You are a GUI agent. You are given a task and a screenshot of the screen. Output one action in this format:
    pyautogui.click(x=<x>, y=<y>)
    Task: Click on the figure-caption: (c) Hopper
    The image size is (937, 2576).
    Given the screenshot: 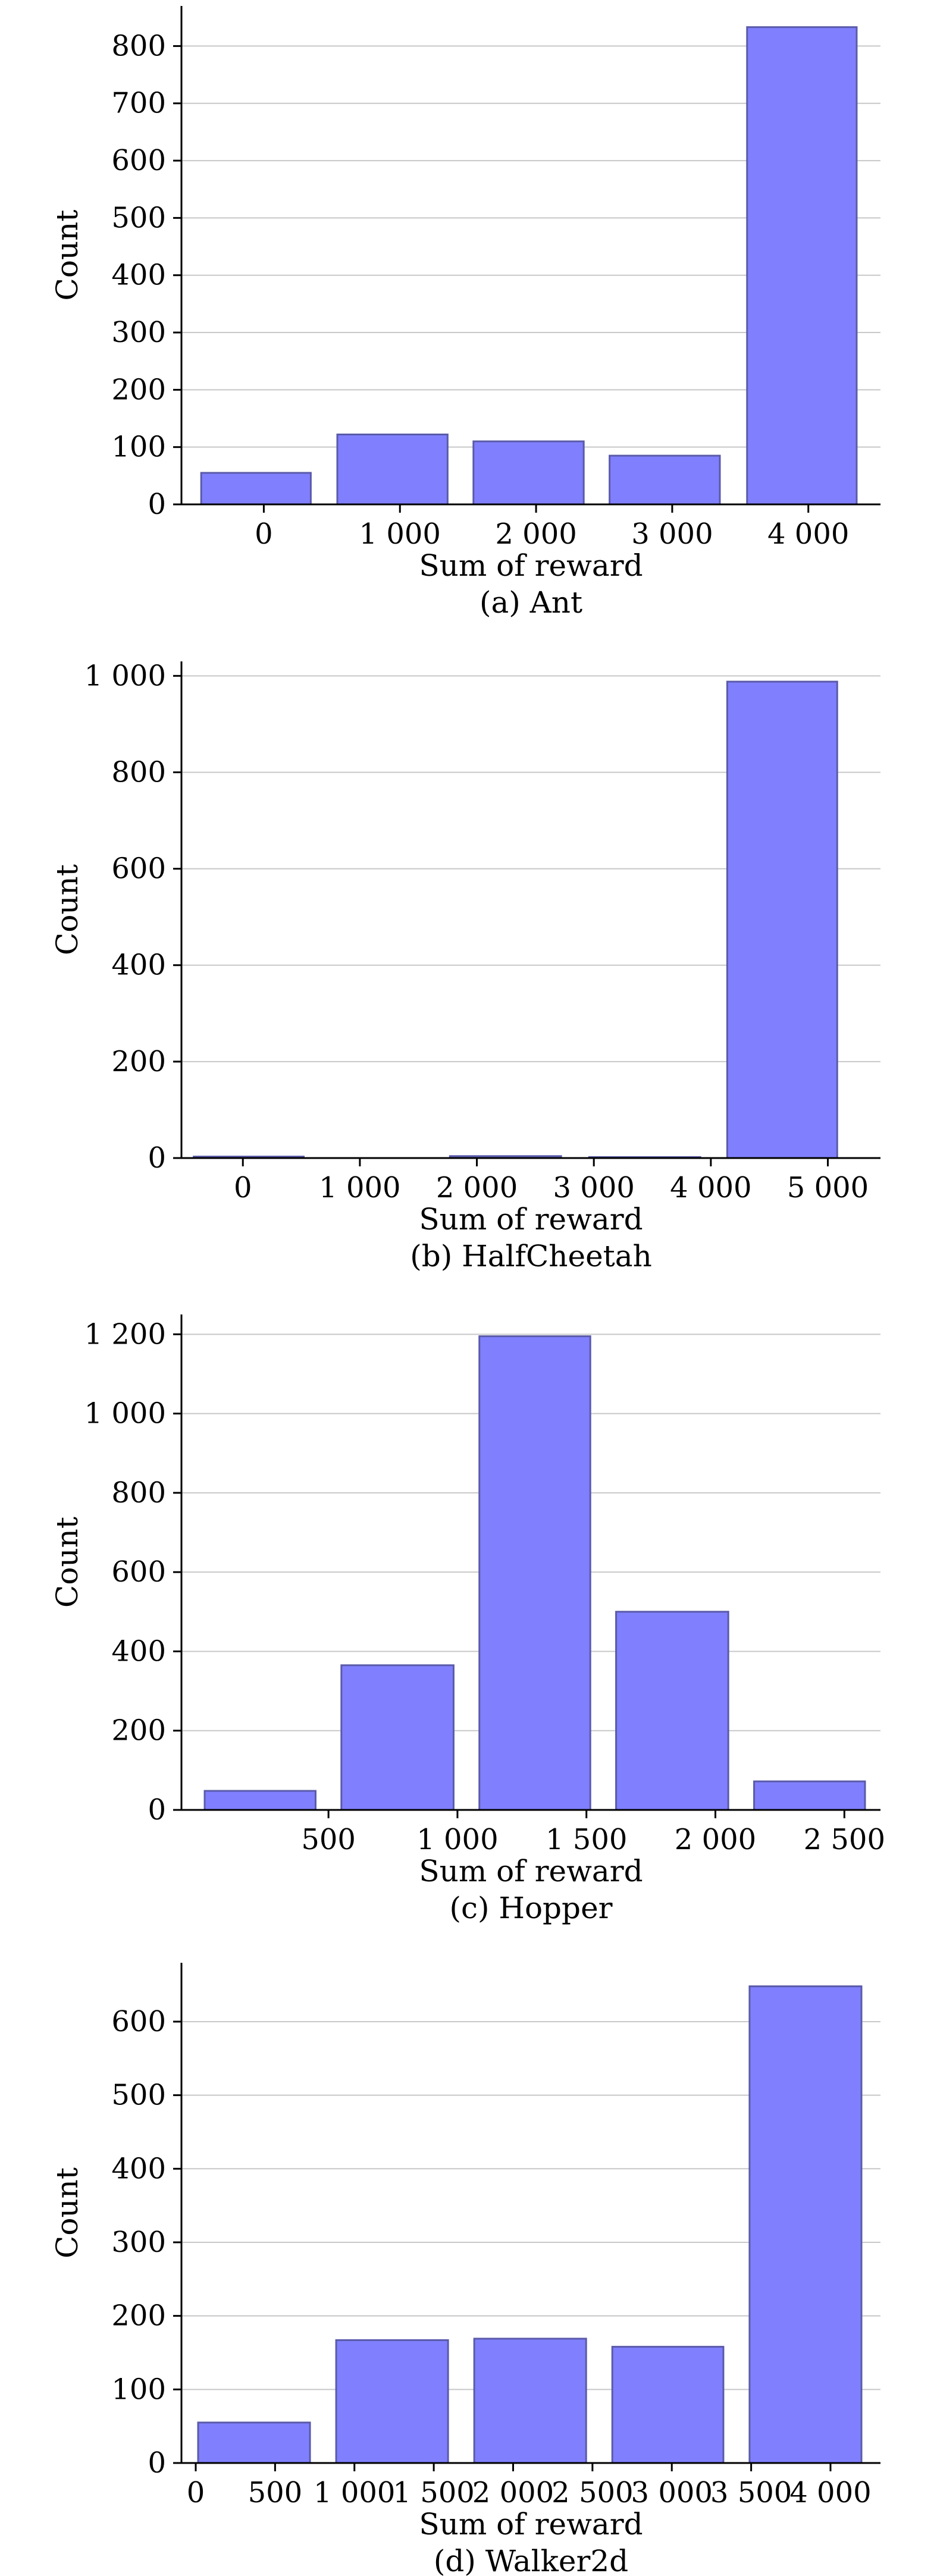 What is the action you would take?
    pyautogui.click(x=531, y=1908)
    